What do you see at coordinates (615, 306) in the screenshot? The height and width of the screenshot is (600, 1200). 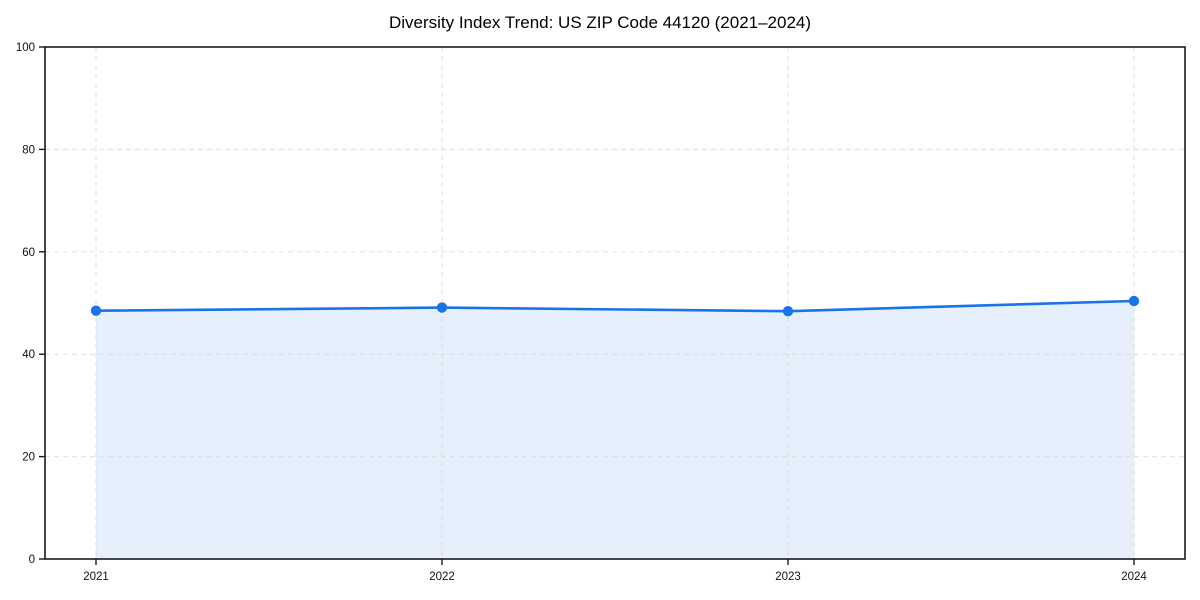 I see `trend-line` at bounding box center [615, 306].